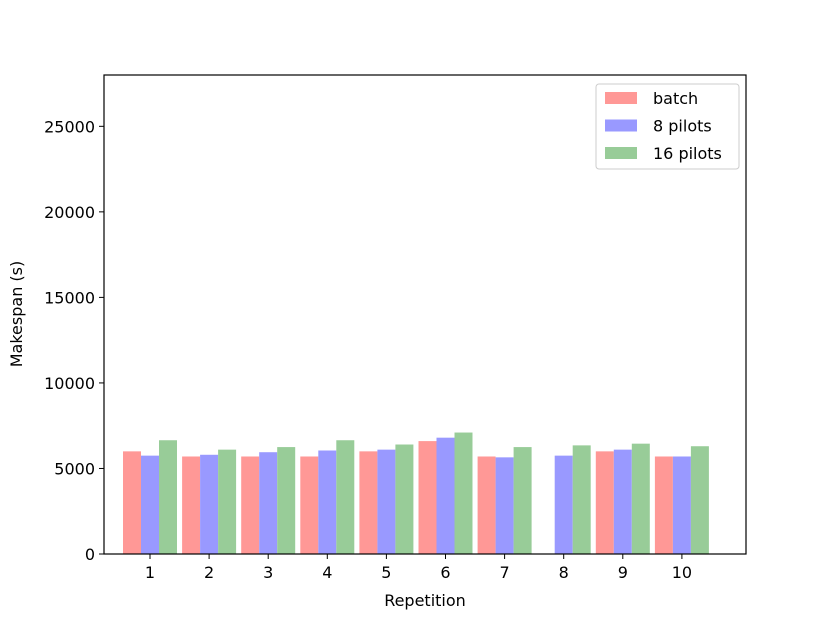  Describe the element at coordinates (623, 572) in the screenshot. I see `x-tick-label: 9` at that location.